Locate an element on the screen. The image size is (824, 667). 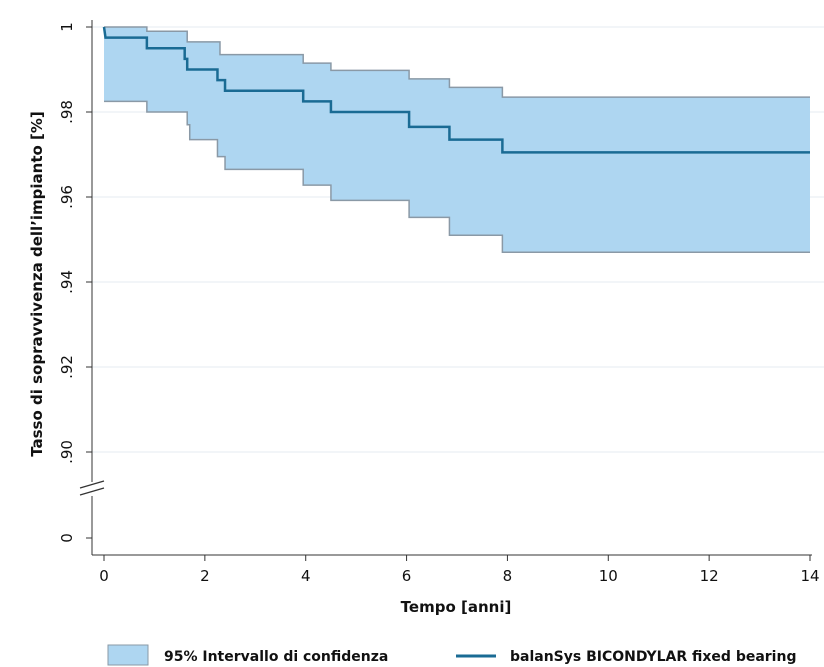
confidence-band-upper-edge is located at coordinates (457, 62).